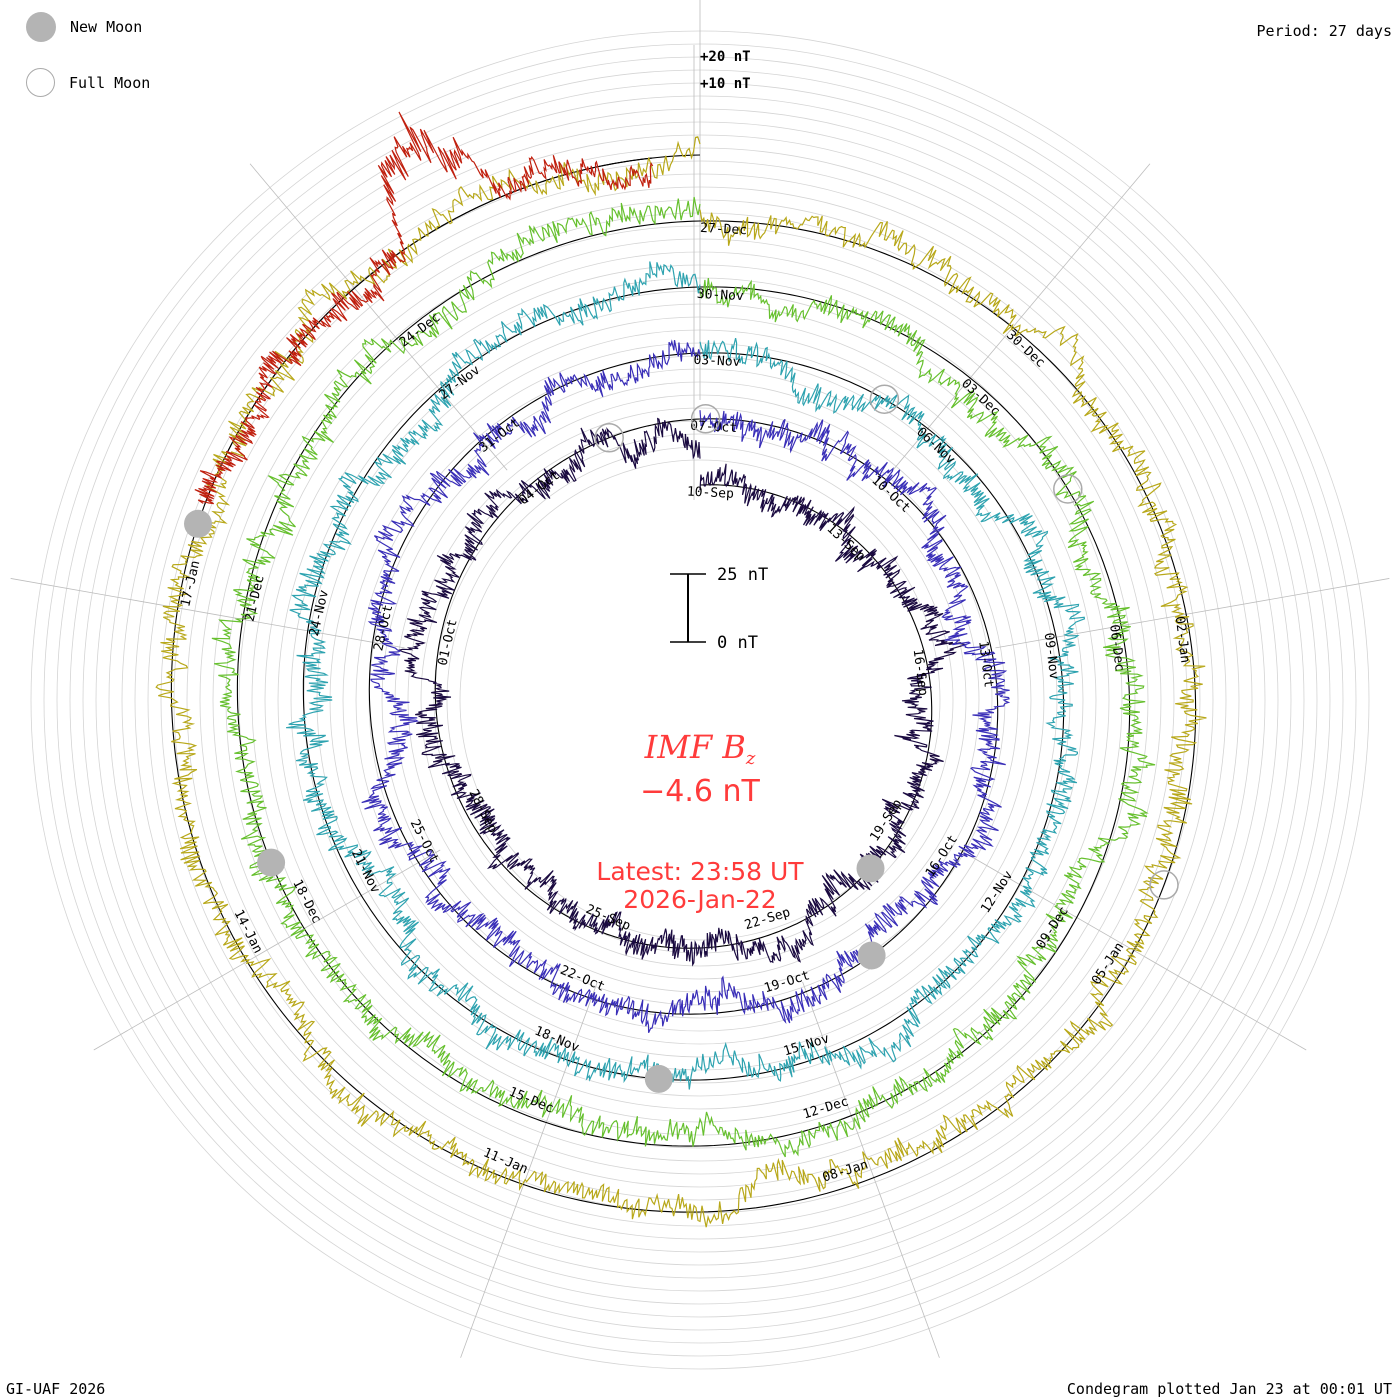 This screenshot has width=1400, height=1400. Describe the element at coordinates (985, 664) in the screenshot. I see `date-label: 13-Oct` at that location.